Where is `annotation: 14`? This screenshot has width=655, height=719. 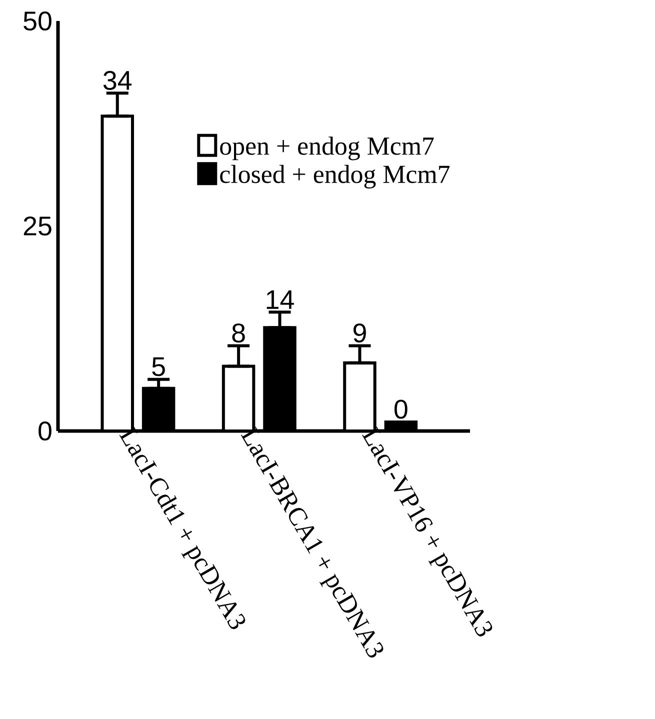
annotation: 14 is located at coordinates (280, 299).